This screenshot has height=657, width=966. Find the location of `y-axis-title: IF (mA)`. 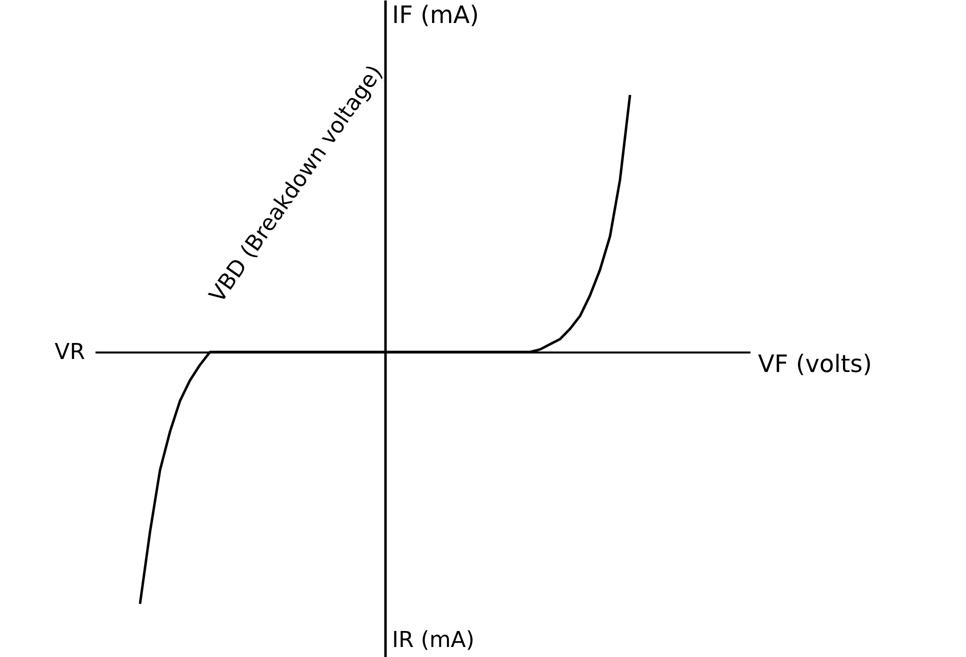

y-axis-title: IF (mA) is located at coordinates (436, 15).